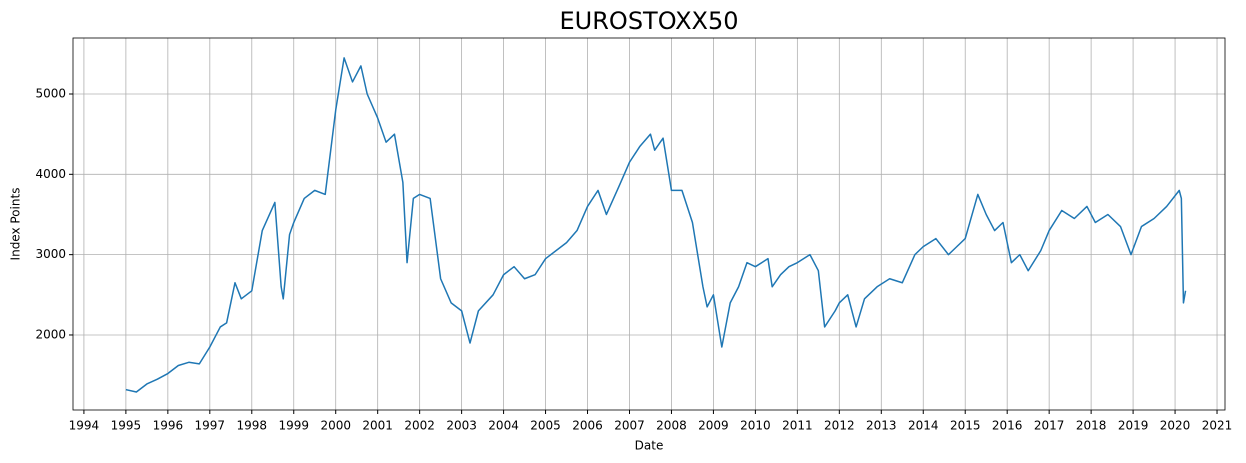 The width and height of the screenshot is (1246, 463). What do you see at coordinates (461, 426) in the screenshot?
I see `x-tick-label: 2003` at bounding box center [461, 426].